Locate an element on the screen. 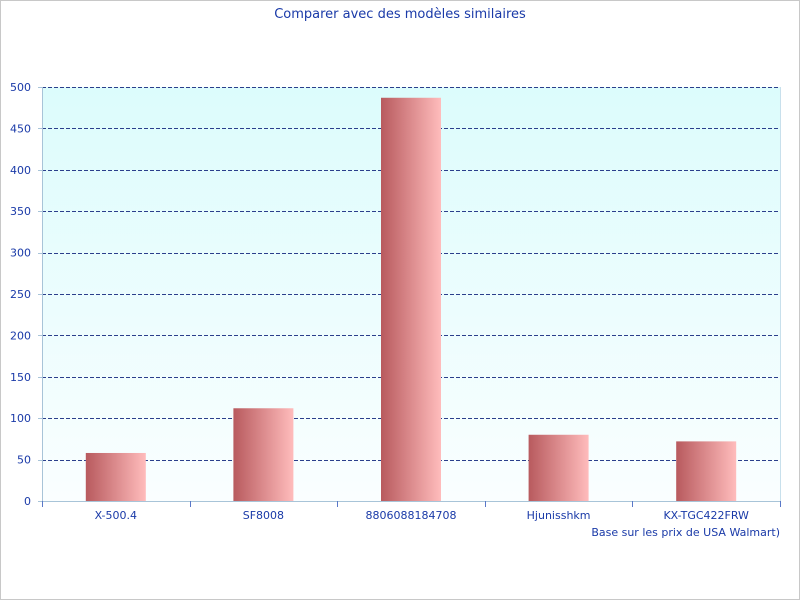 The width and height of the screenshot is (800, 601). y-axis-ticks: 0 50 100 150 200 250 300 350 400 450 500 is located at coordinates (26, 294).